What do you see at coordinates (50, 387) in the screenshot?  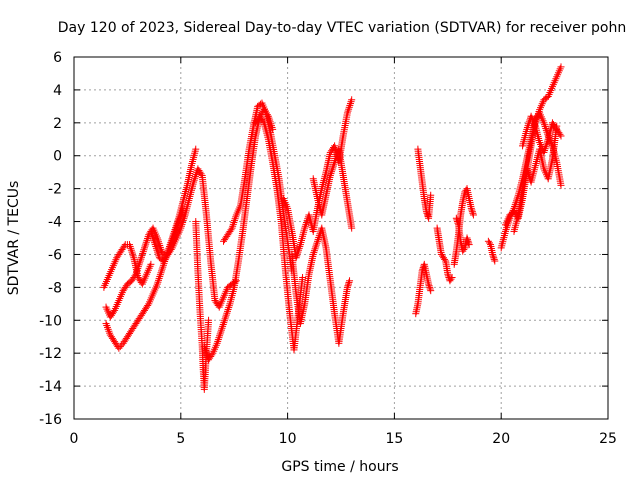 I see `y-tick-label: -14` at bounding box center [50, 387].